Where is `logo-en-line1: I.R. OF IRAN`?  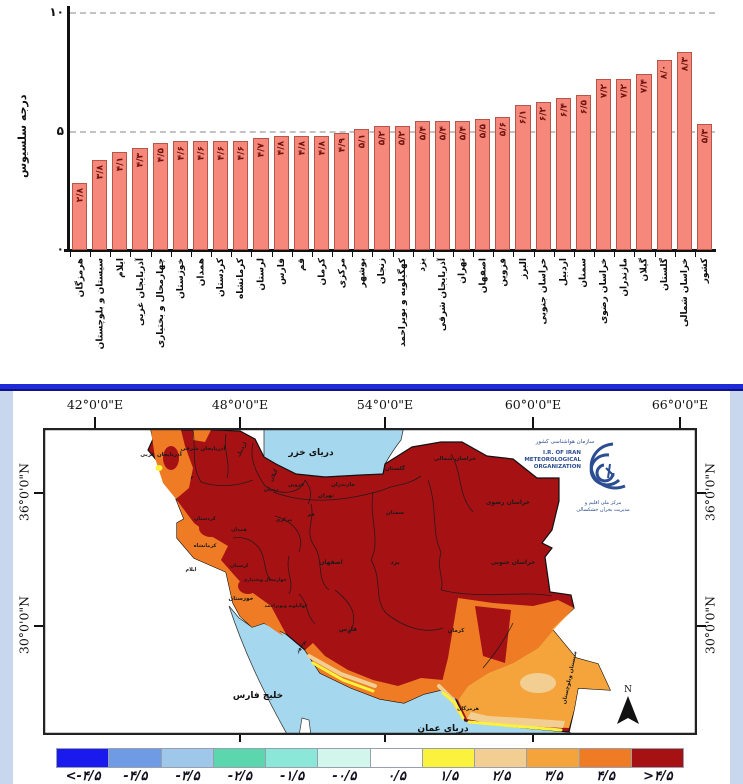 logo-en-line1: I.R. OF IRAN is located at coordinates (562, 453).